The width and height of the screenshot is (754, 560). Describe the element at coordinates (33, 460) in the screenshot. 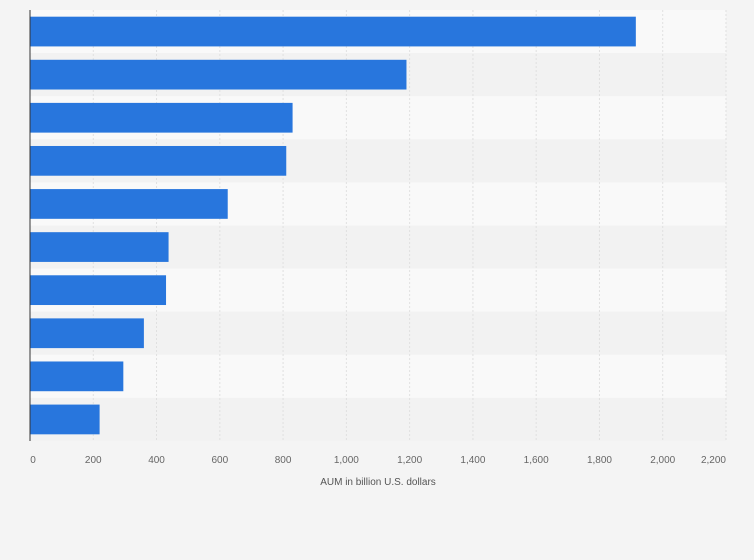

I see `x-tick-label: 0` at that location.